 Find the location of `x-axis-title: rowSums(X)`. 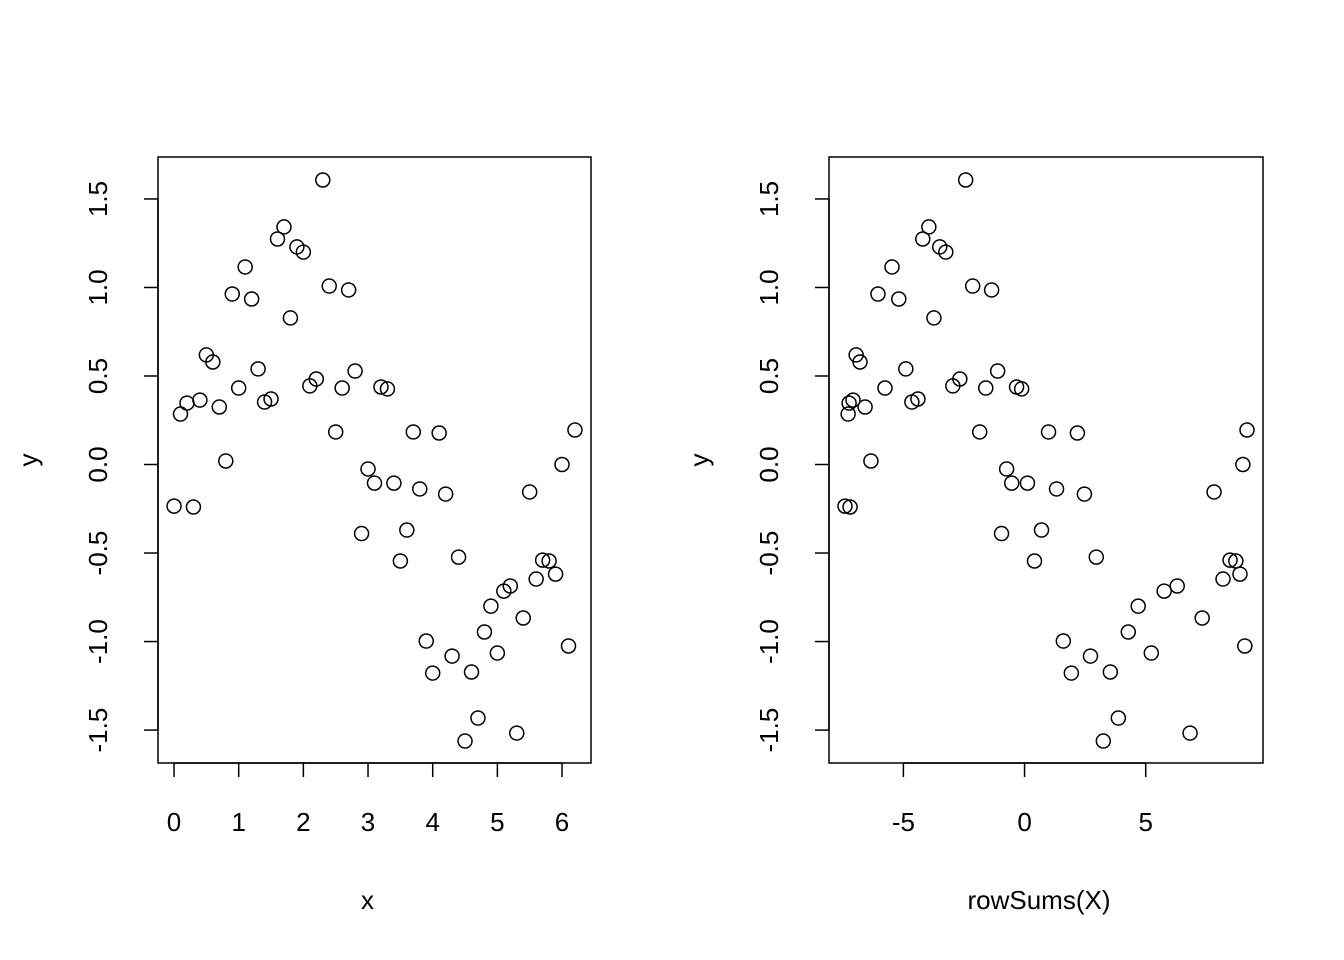

x-axis-title: rowSums(X) is located at coordinates (1038, 900).